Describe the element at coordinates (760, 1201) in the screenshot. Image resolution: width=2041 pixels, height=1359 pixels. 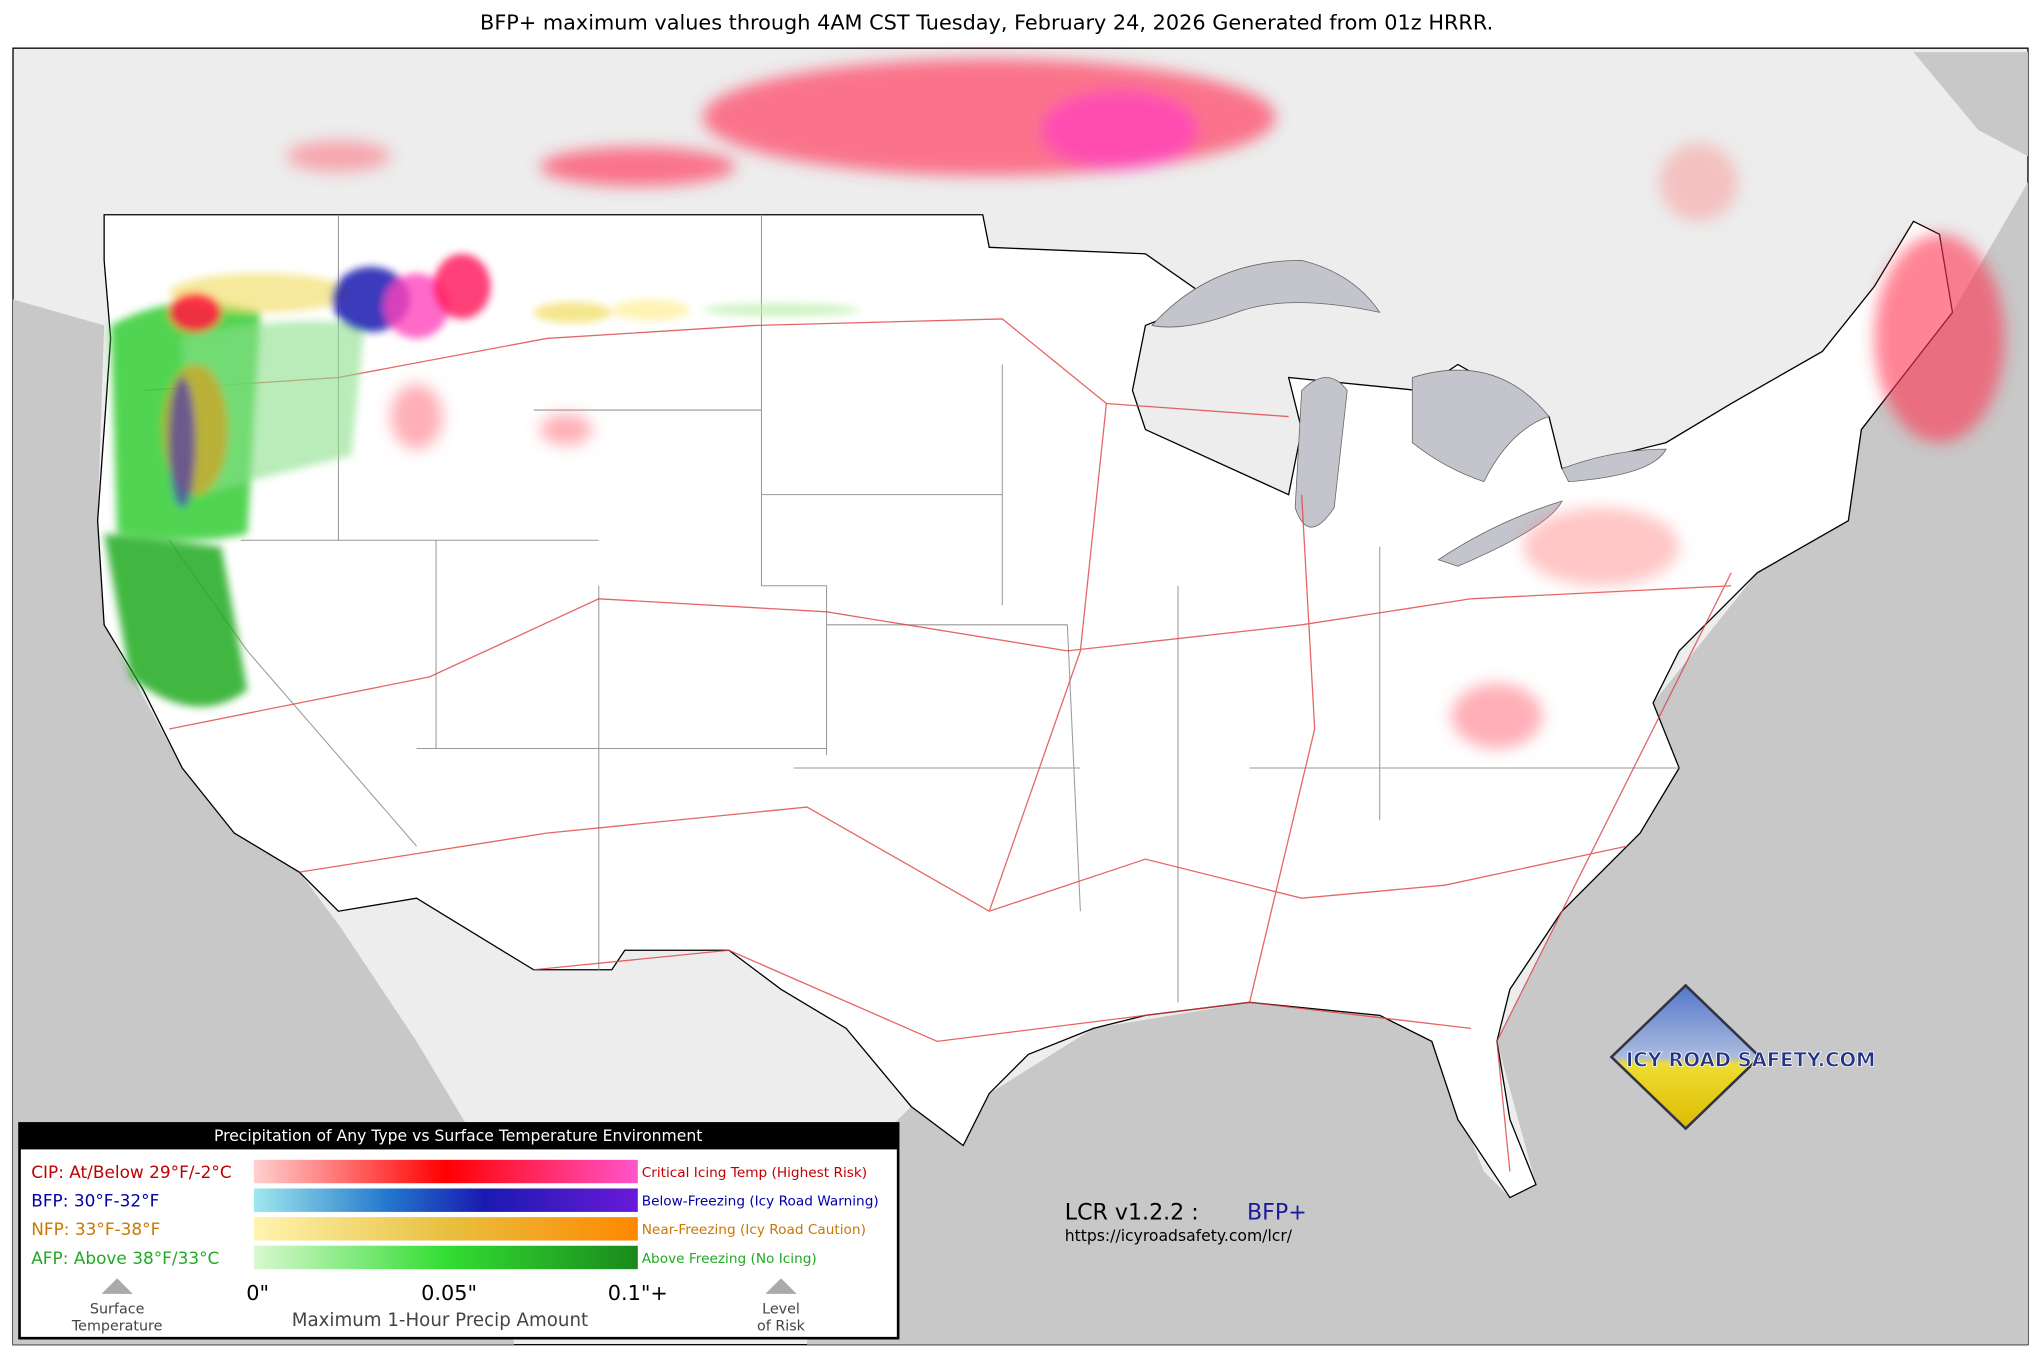
I see `legend-description: Below-Freezing (Icy Road Warning)` at that location.